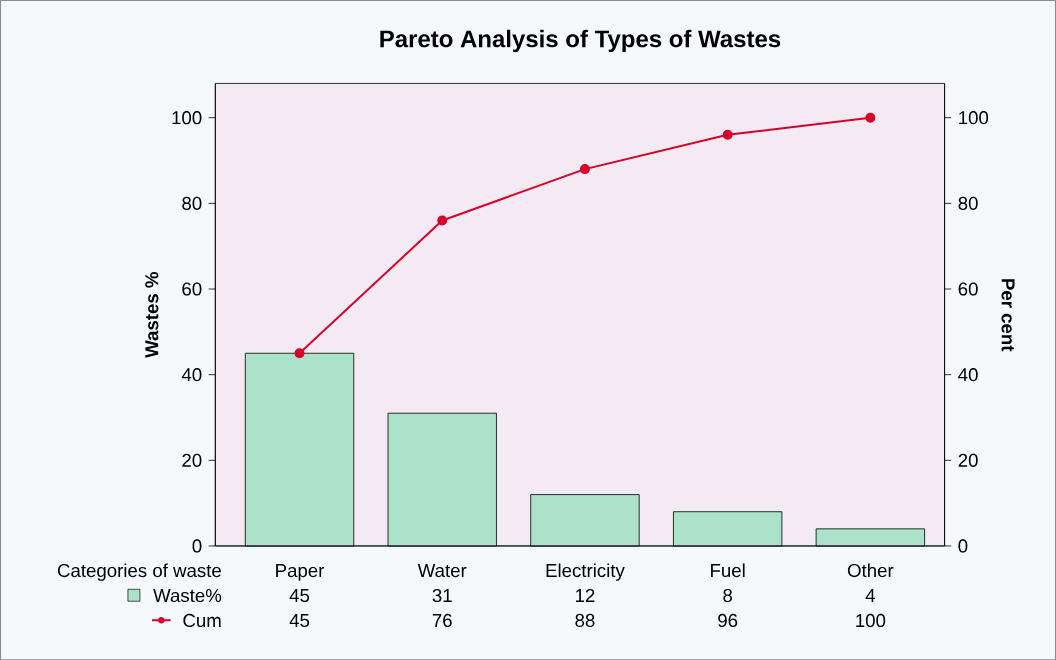 This screenshot has width=1056, height=660. Describe the element at coordinates (870, 595) in the screenshot. I see `data-label: 4` at that location.